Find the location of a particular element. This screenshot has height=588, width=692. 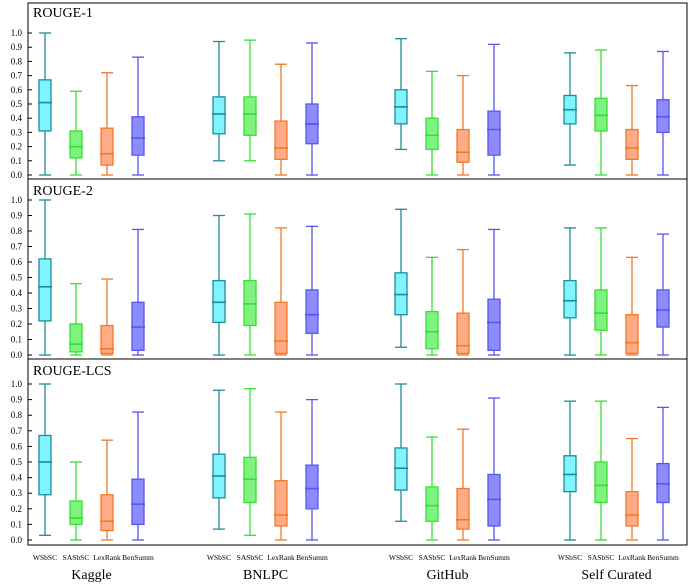

panel-title: ROUGE-1 is located at coordinates (63, 13).